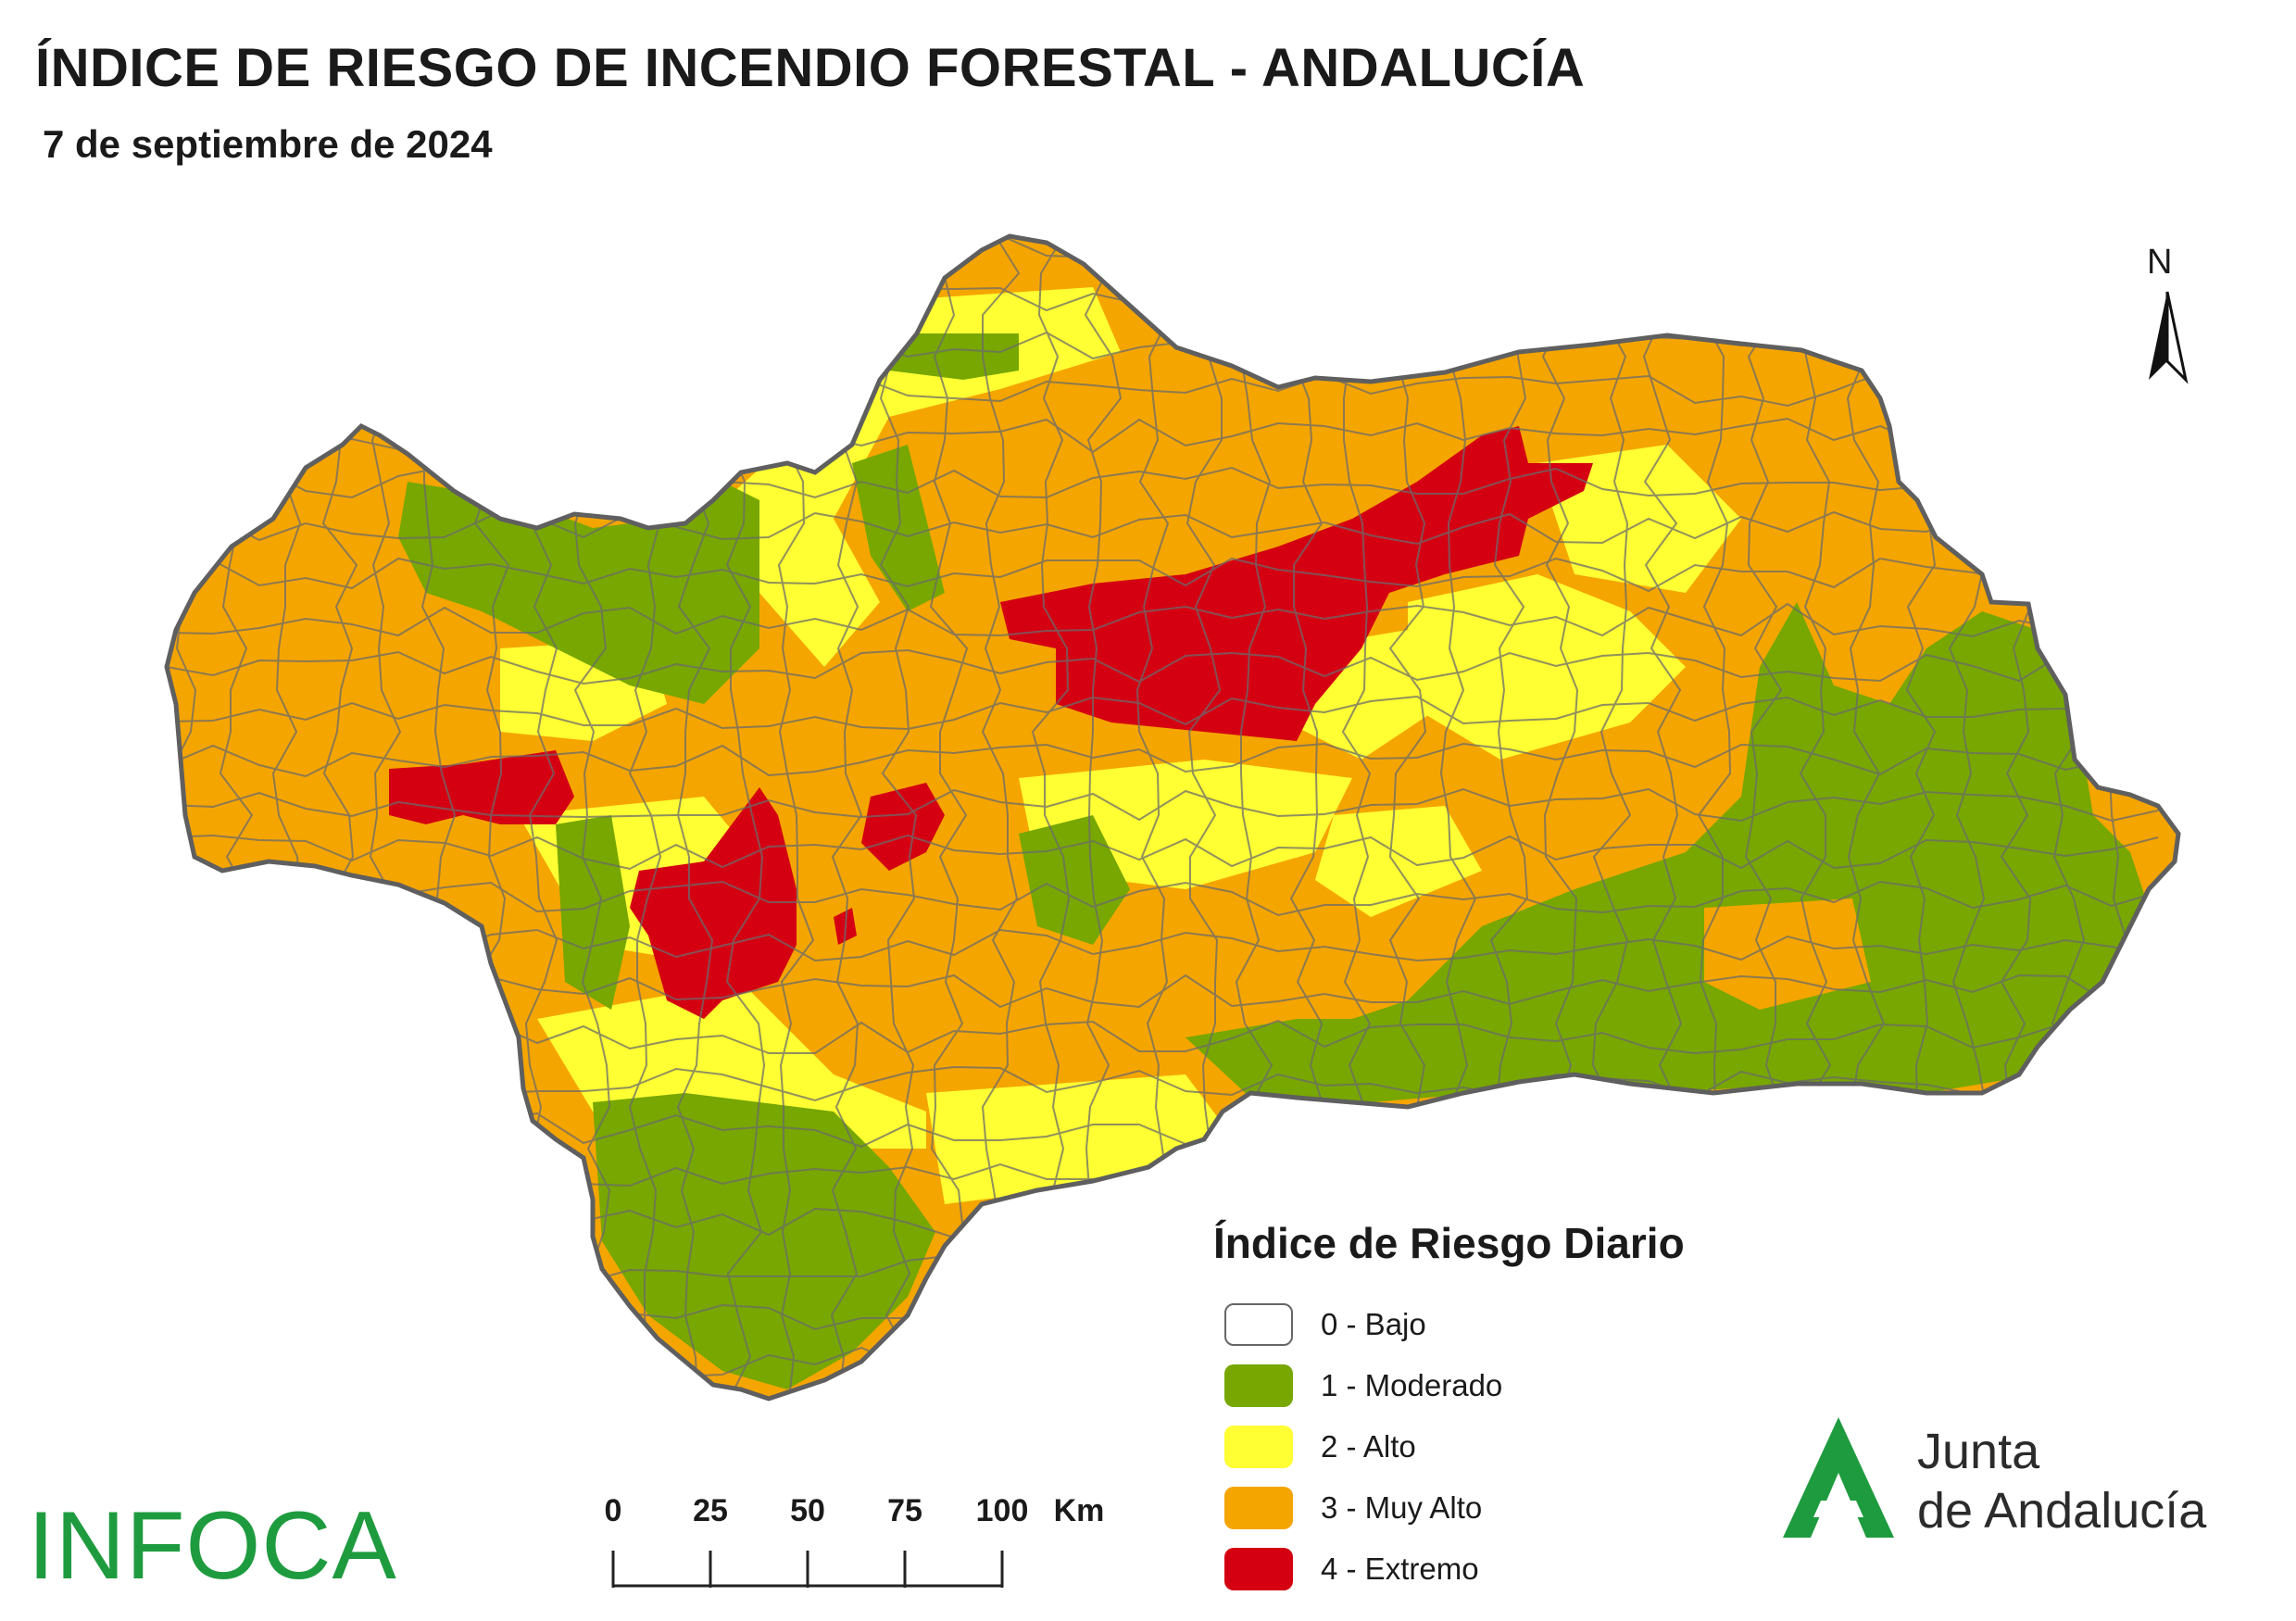 Image resolution: width=2296 pixels, height=1621 pixels. I want to click on north-arrow-icon, so click(2169, 337).